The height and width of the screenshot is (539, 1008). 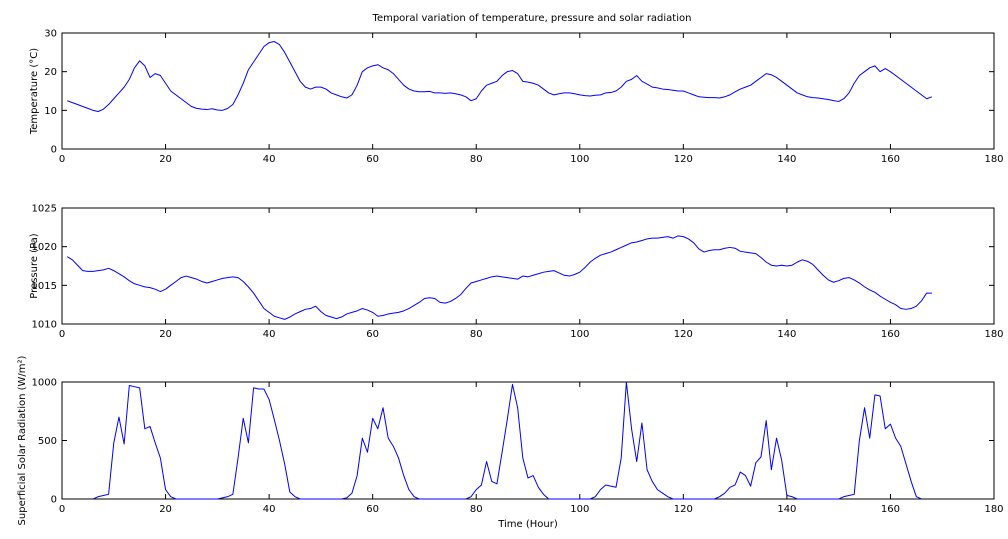 I want to click on y-tick-label: 1010, so click(x=44, y=325).